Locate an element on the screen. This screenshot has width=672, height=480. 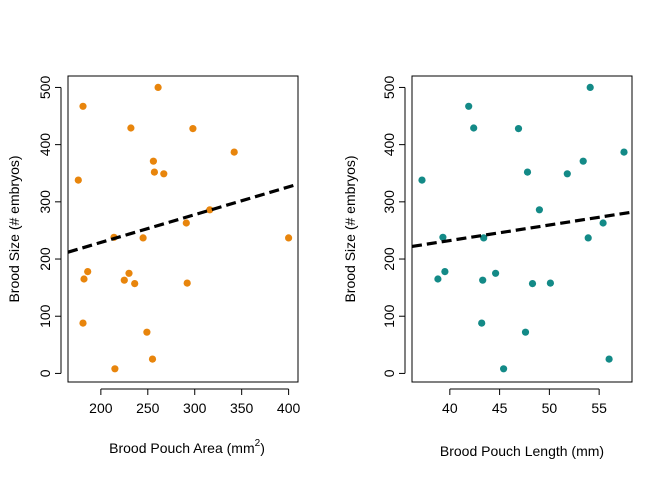
x-tick-label: 200 is located at coordinates (101, 408).